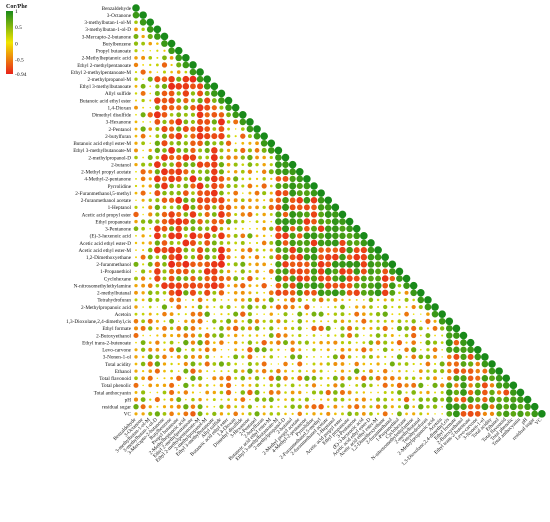 The image size is (550, 522). What do you see at coordinates (105, 244) in the screenshot?
I see `row-label: Acetic acid ethyl ester-D` at bounding box center [105, 244].